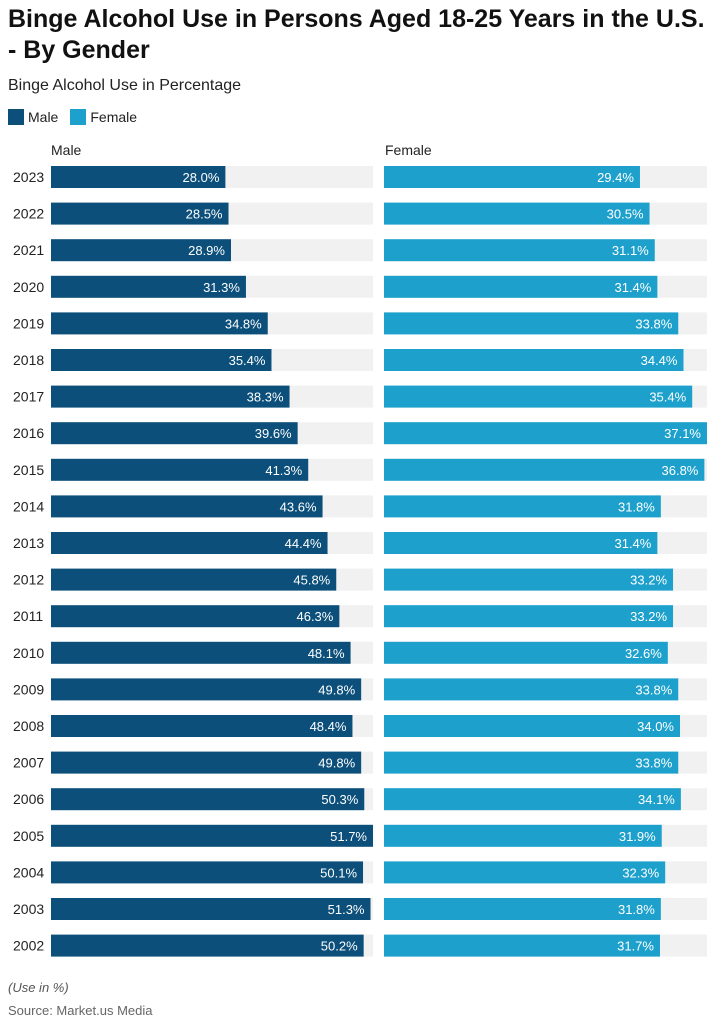 The height and width of the screenshot is (1023, 719). Describe the element at coordinates (206, 250) in the screenshot. I see `male-value-label: 28.9%` at that location.